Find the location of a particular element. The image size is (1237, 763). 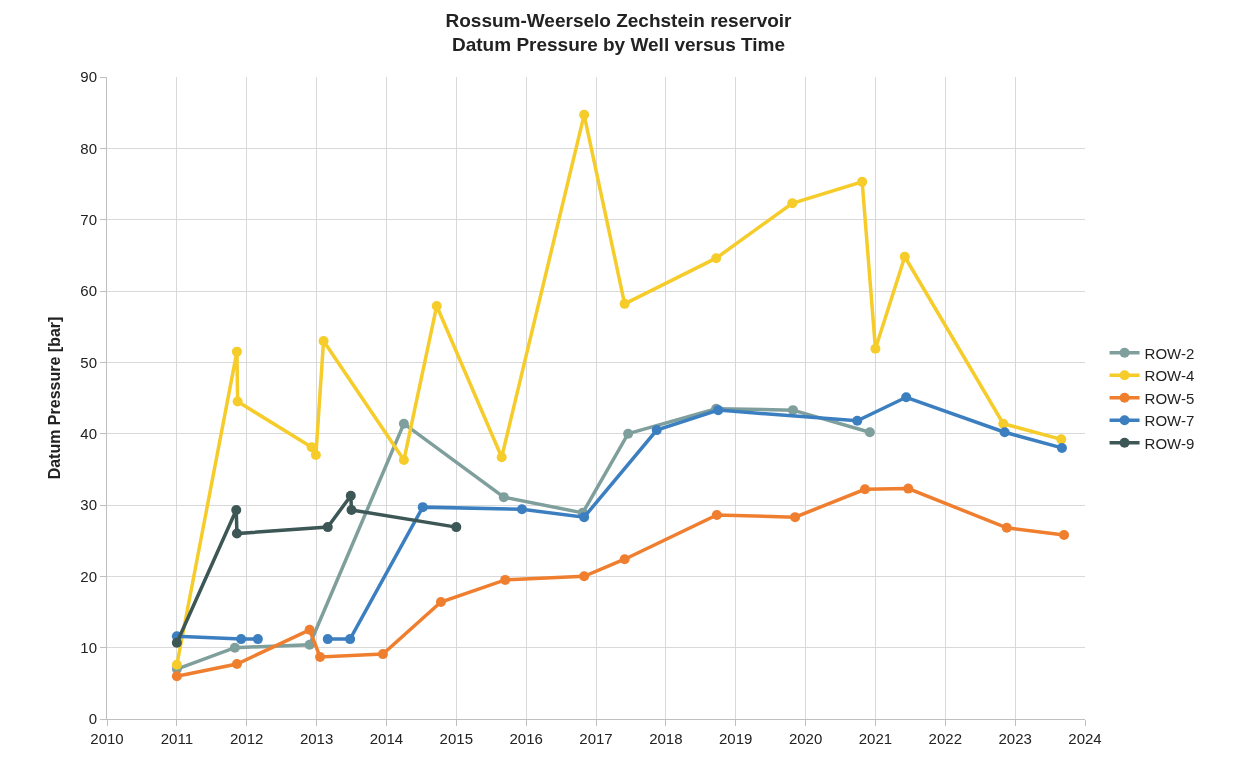

x-tick-label: 2018 is located at coordinates (666, 738).